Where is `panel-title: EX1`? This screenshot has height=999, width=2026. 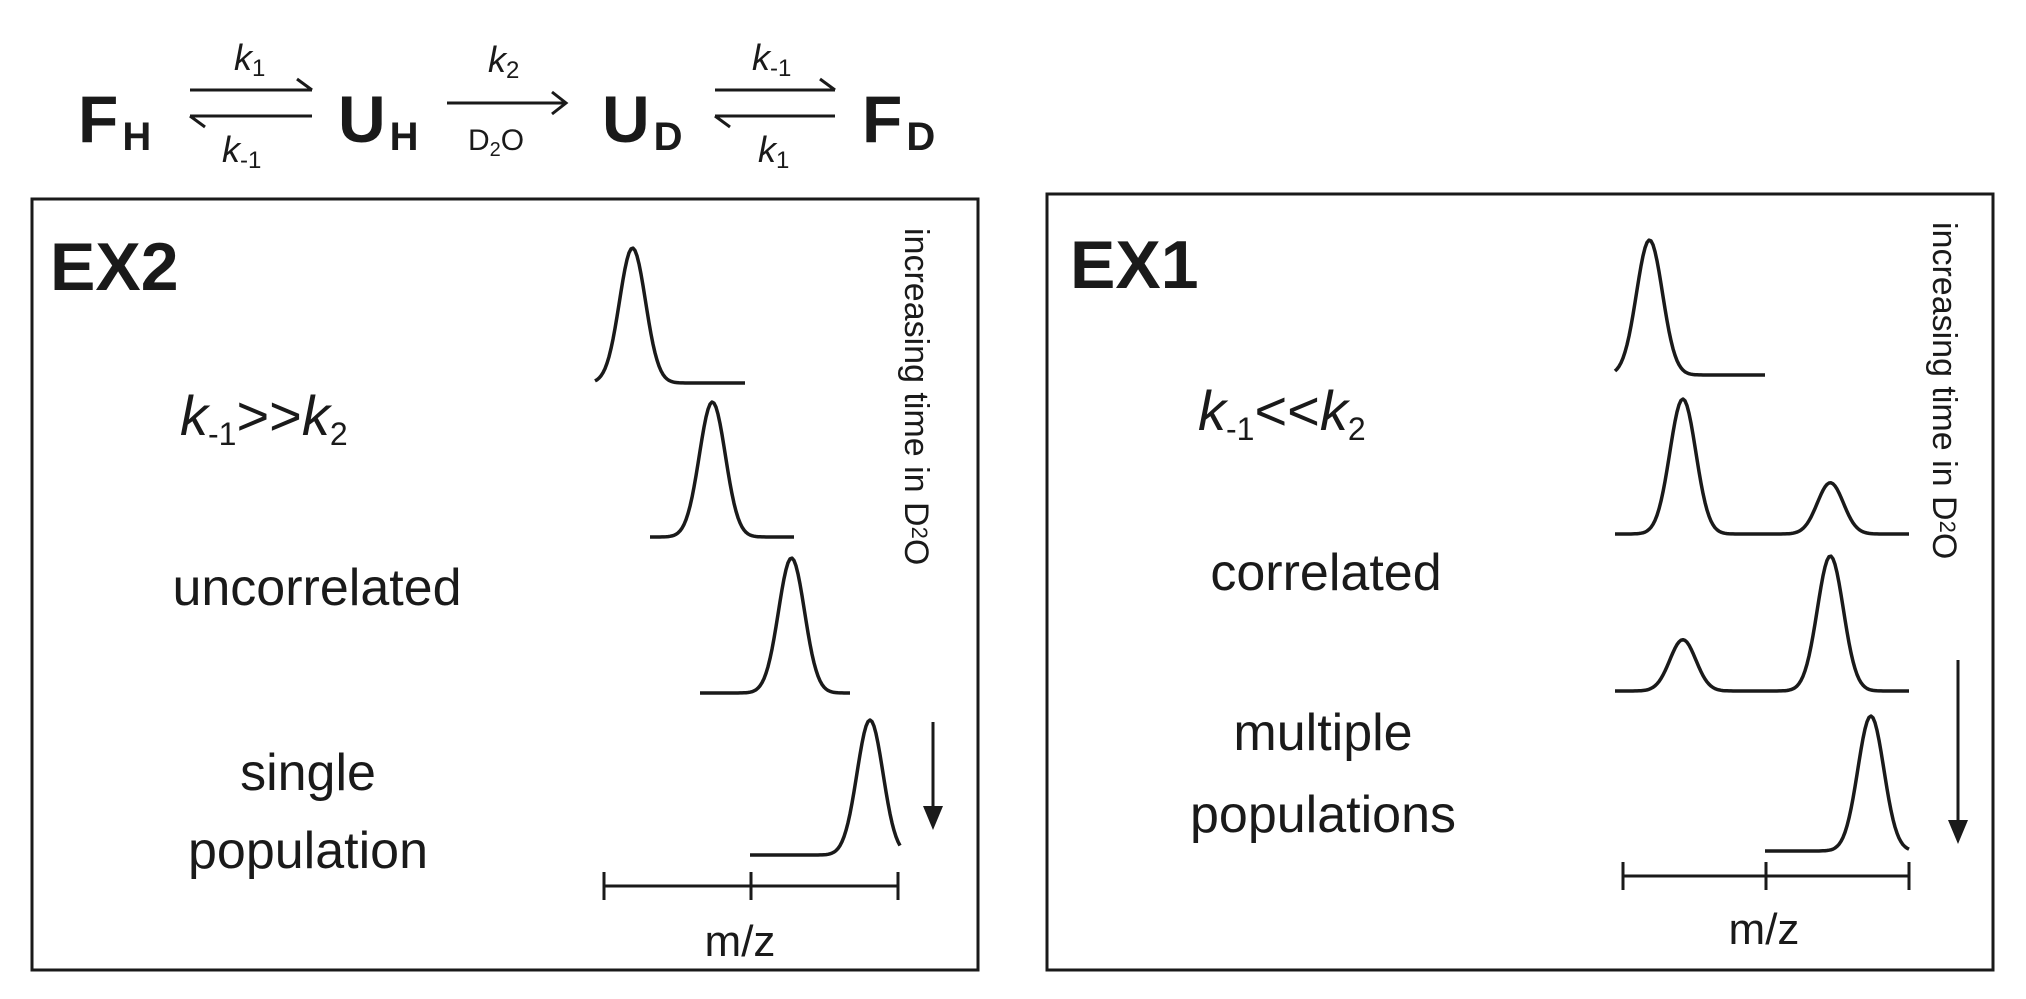 panel-title: EX1 is located at coordinates (1134, 265).